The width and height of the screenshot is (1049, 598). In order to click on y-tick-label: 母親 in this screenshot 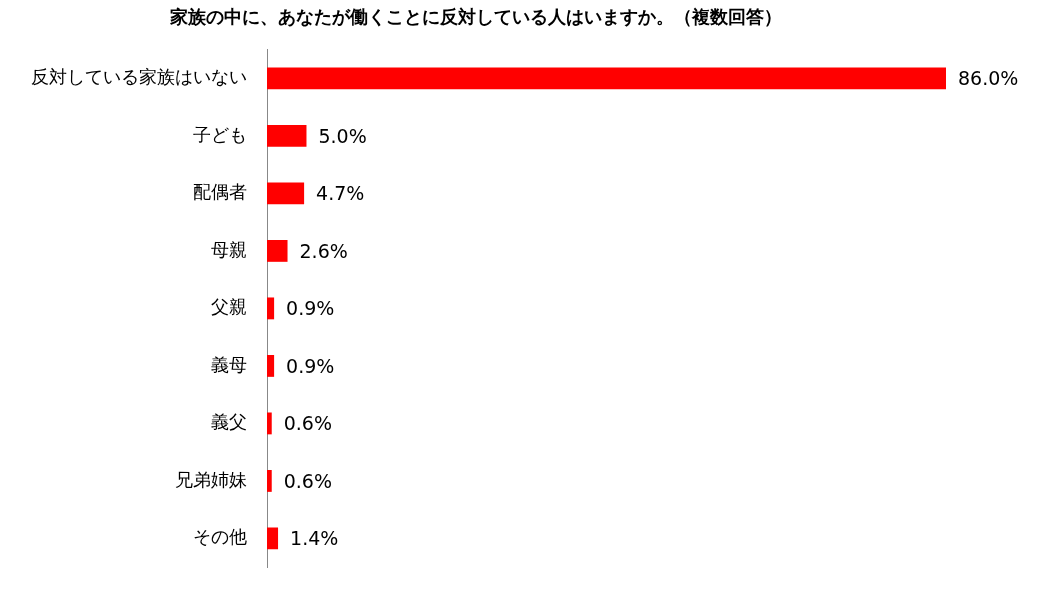, I will do `click(229, 249)`.